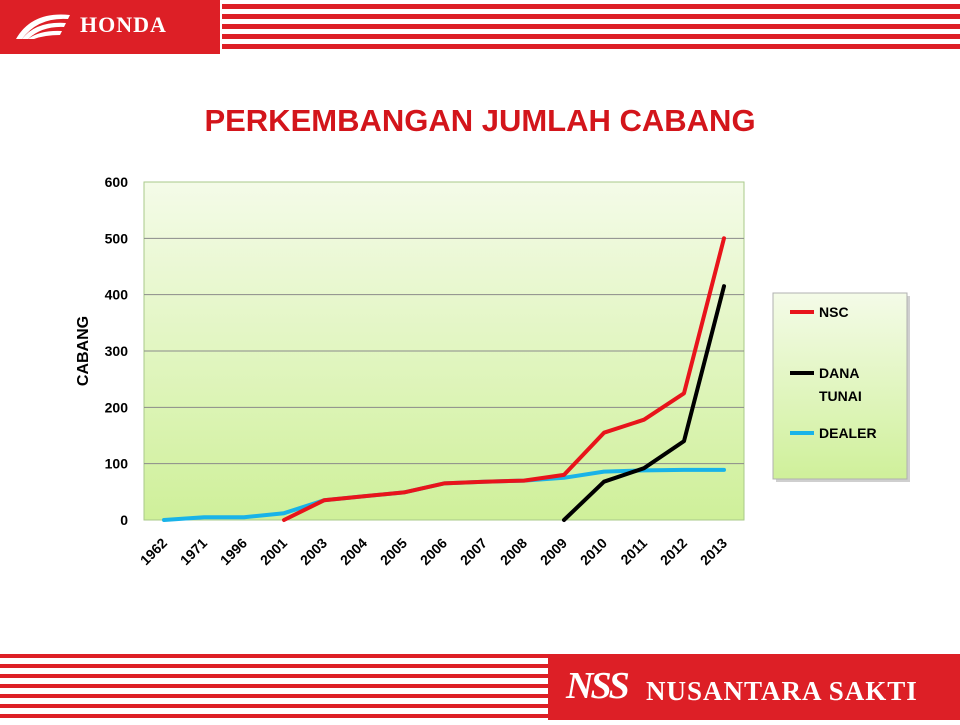 The image size is (960, 725). Describe the element at coordinates (848, 433) in the screenshot. I see `legend-label: DEALER` at that location.